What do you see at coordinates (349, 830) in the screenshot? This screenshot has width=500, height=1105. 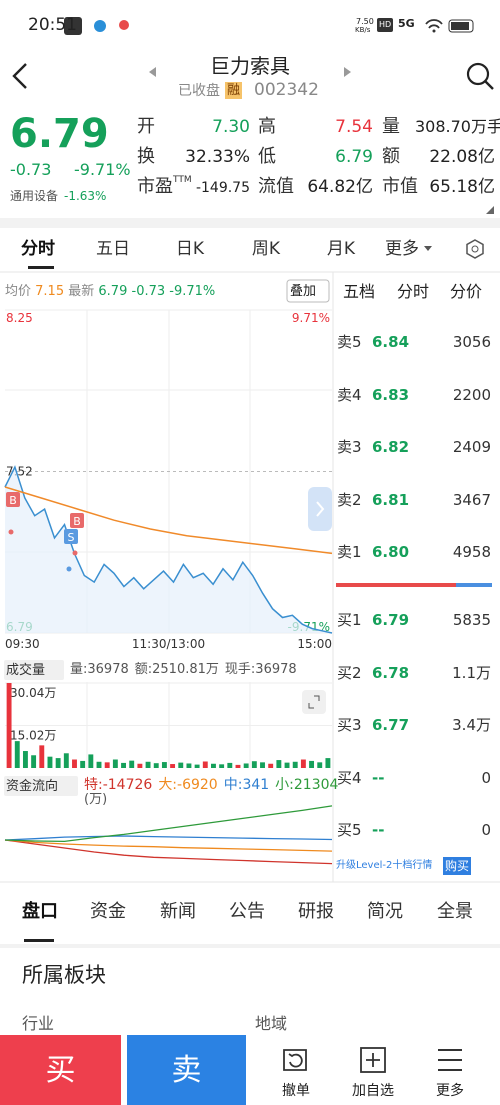 I see `book-label: 买5` at bounding box center [349, 830].